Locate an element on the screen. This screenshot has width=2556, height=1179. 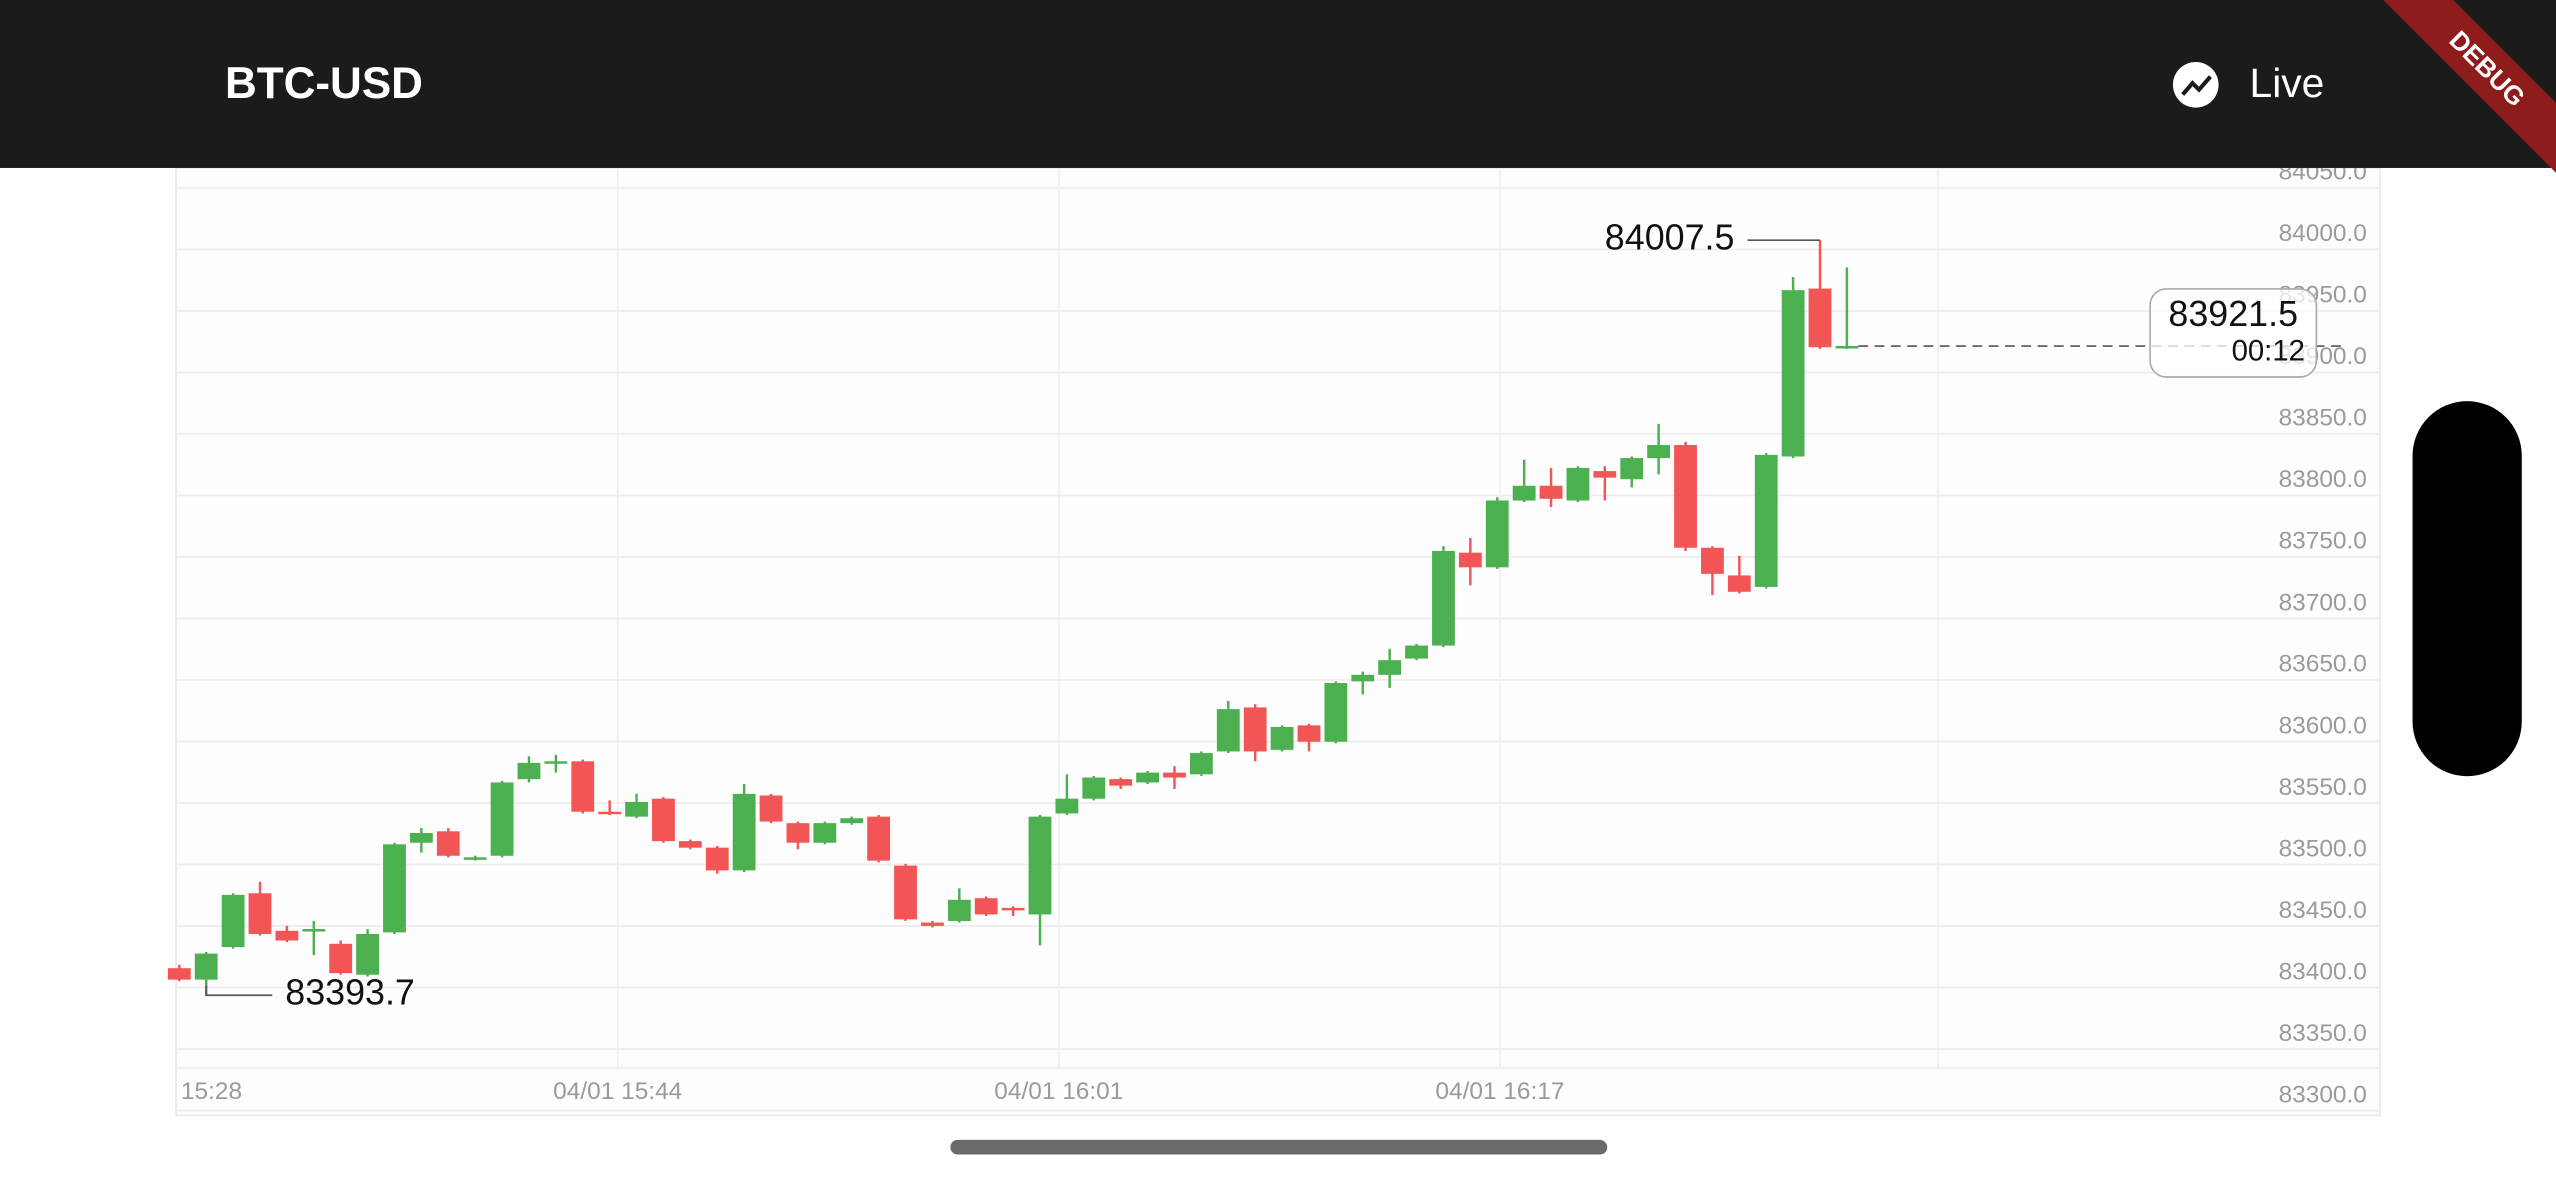
y-tick-label: 83800.0 is located at coordinates (2323, 479).